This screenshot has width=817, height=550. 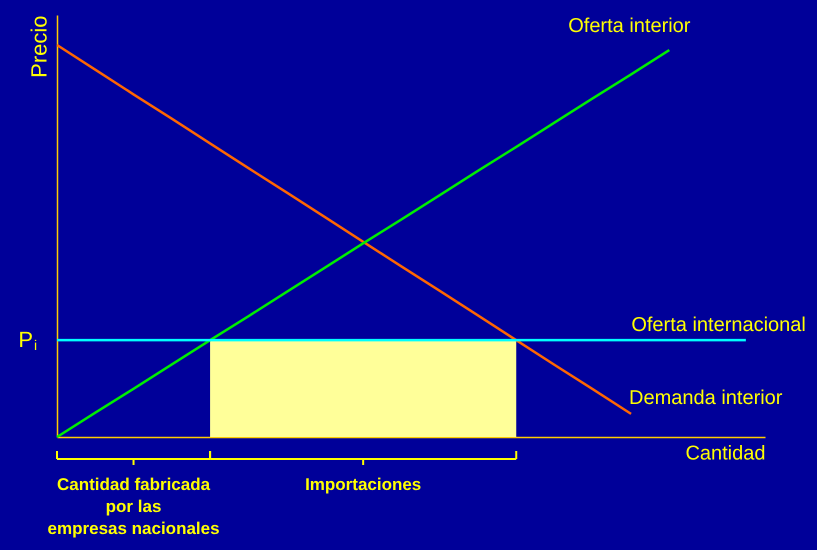 I want to click on series-label: Demanda interior, so click(x=706, y=397).